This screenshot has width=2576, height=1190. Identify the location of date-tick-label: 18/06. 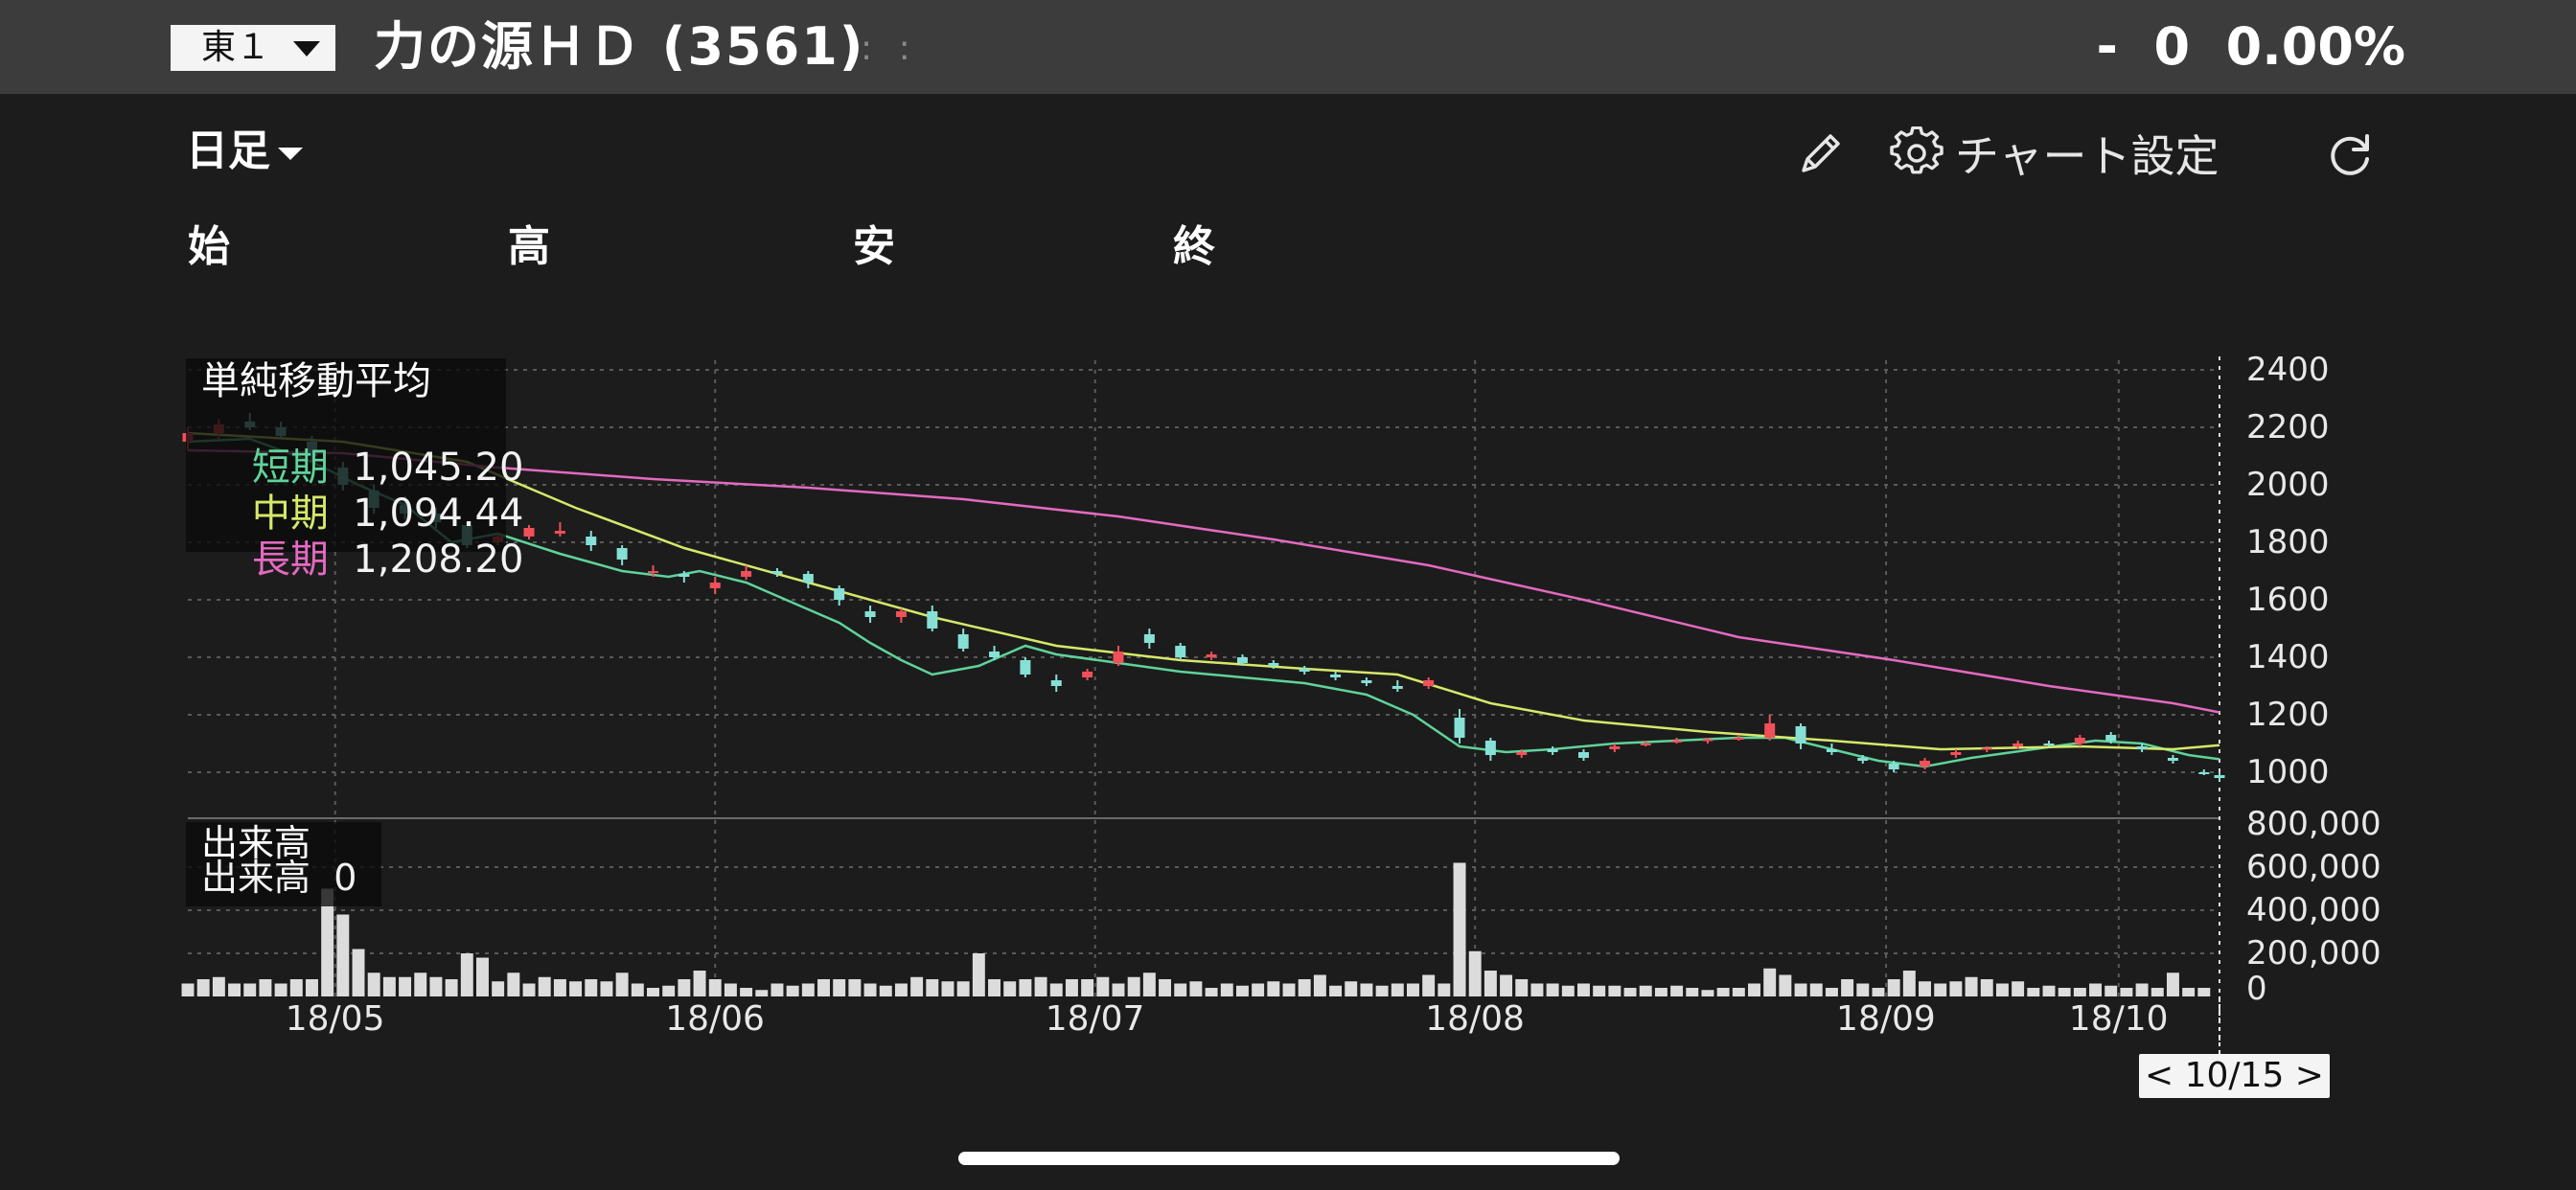
(715, 1019).